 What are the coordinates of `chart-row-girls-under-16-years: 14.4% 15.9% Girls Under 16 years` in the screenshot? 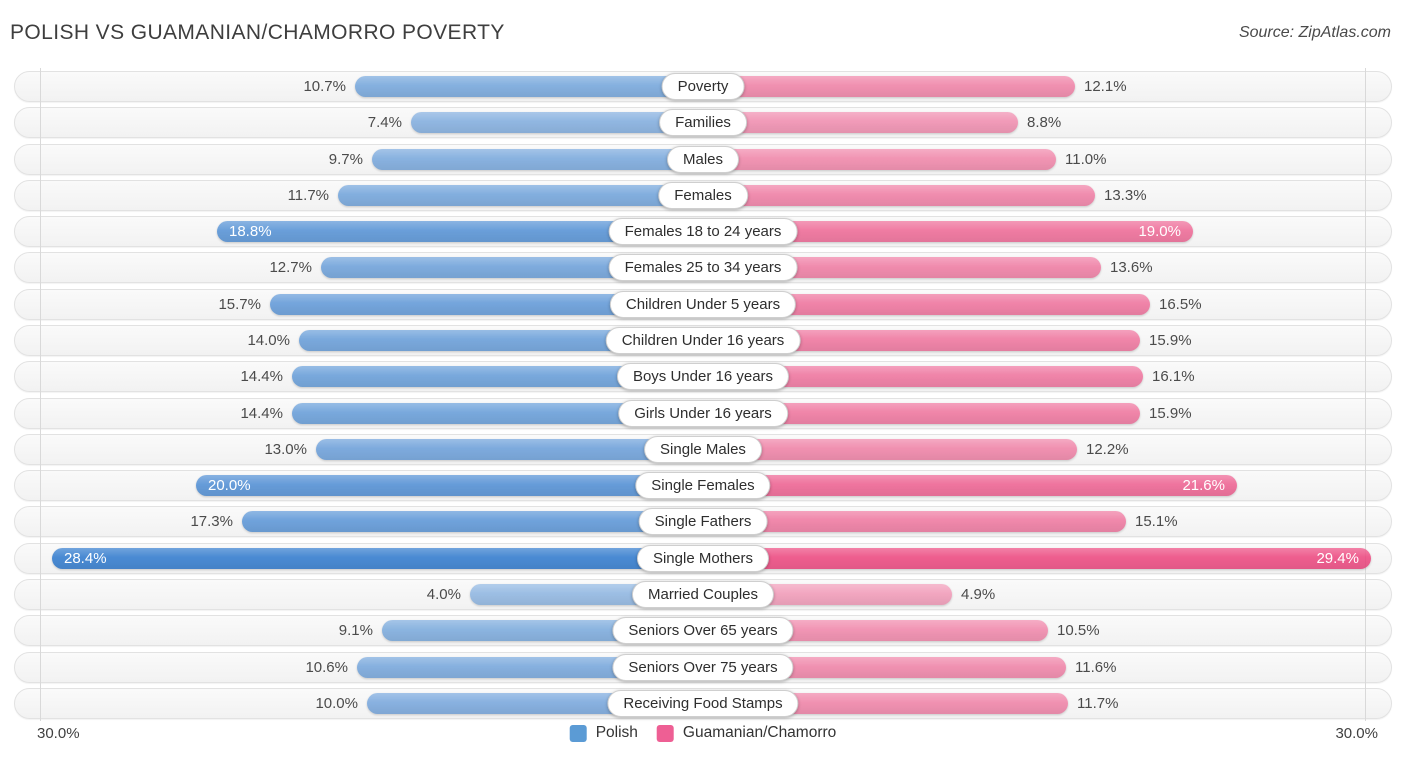 It's located at (703, 413).